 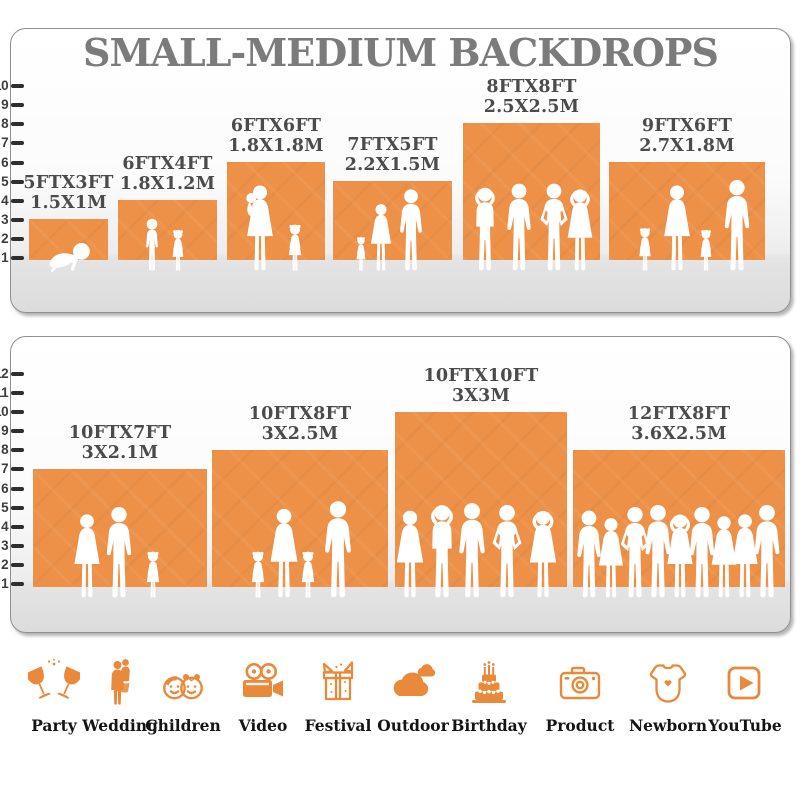 What do you see at coordinates (259, 228) in the screenshot?
I see `person-womanbaby` at bounding box center [259, 228].